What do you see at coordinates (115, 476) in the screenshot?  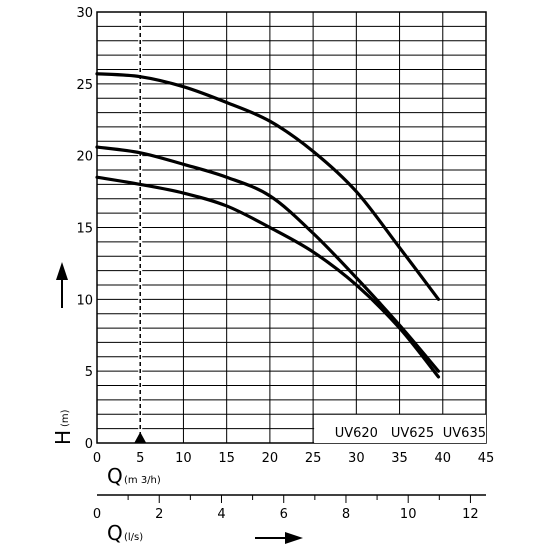 I see `x-axis-symbol: Q` at bounding box center [115, 476].